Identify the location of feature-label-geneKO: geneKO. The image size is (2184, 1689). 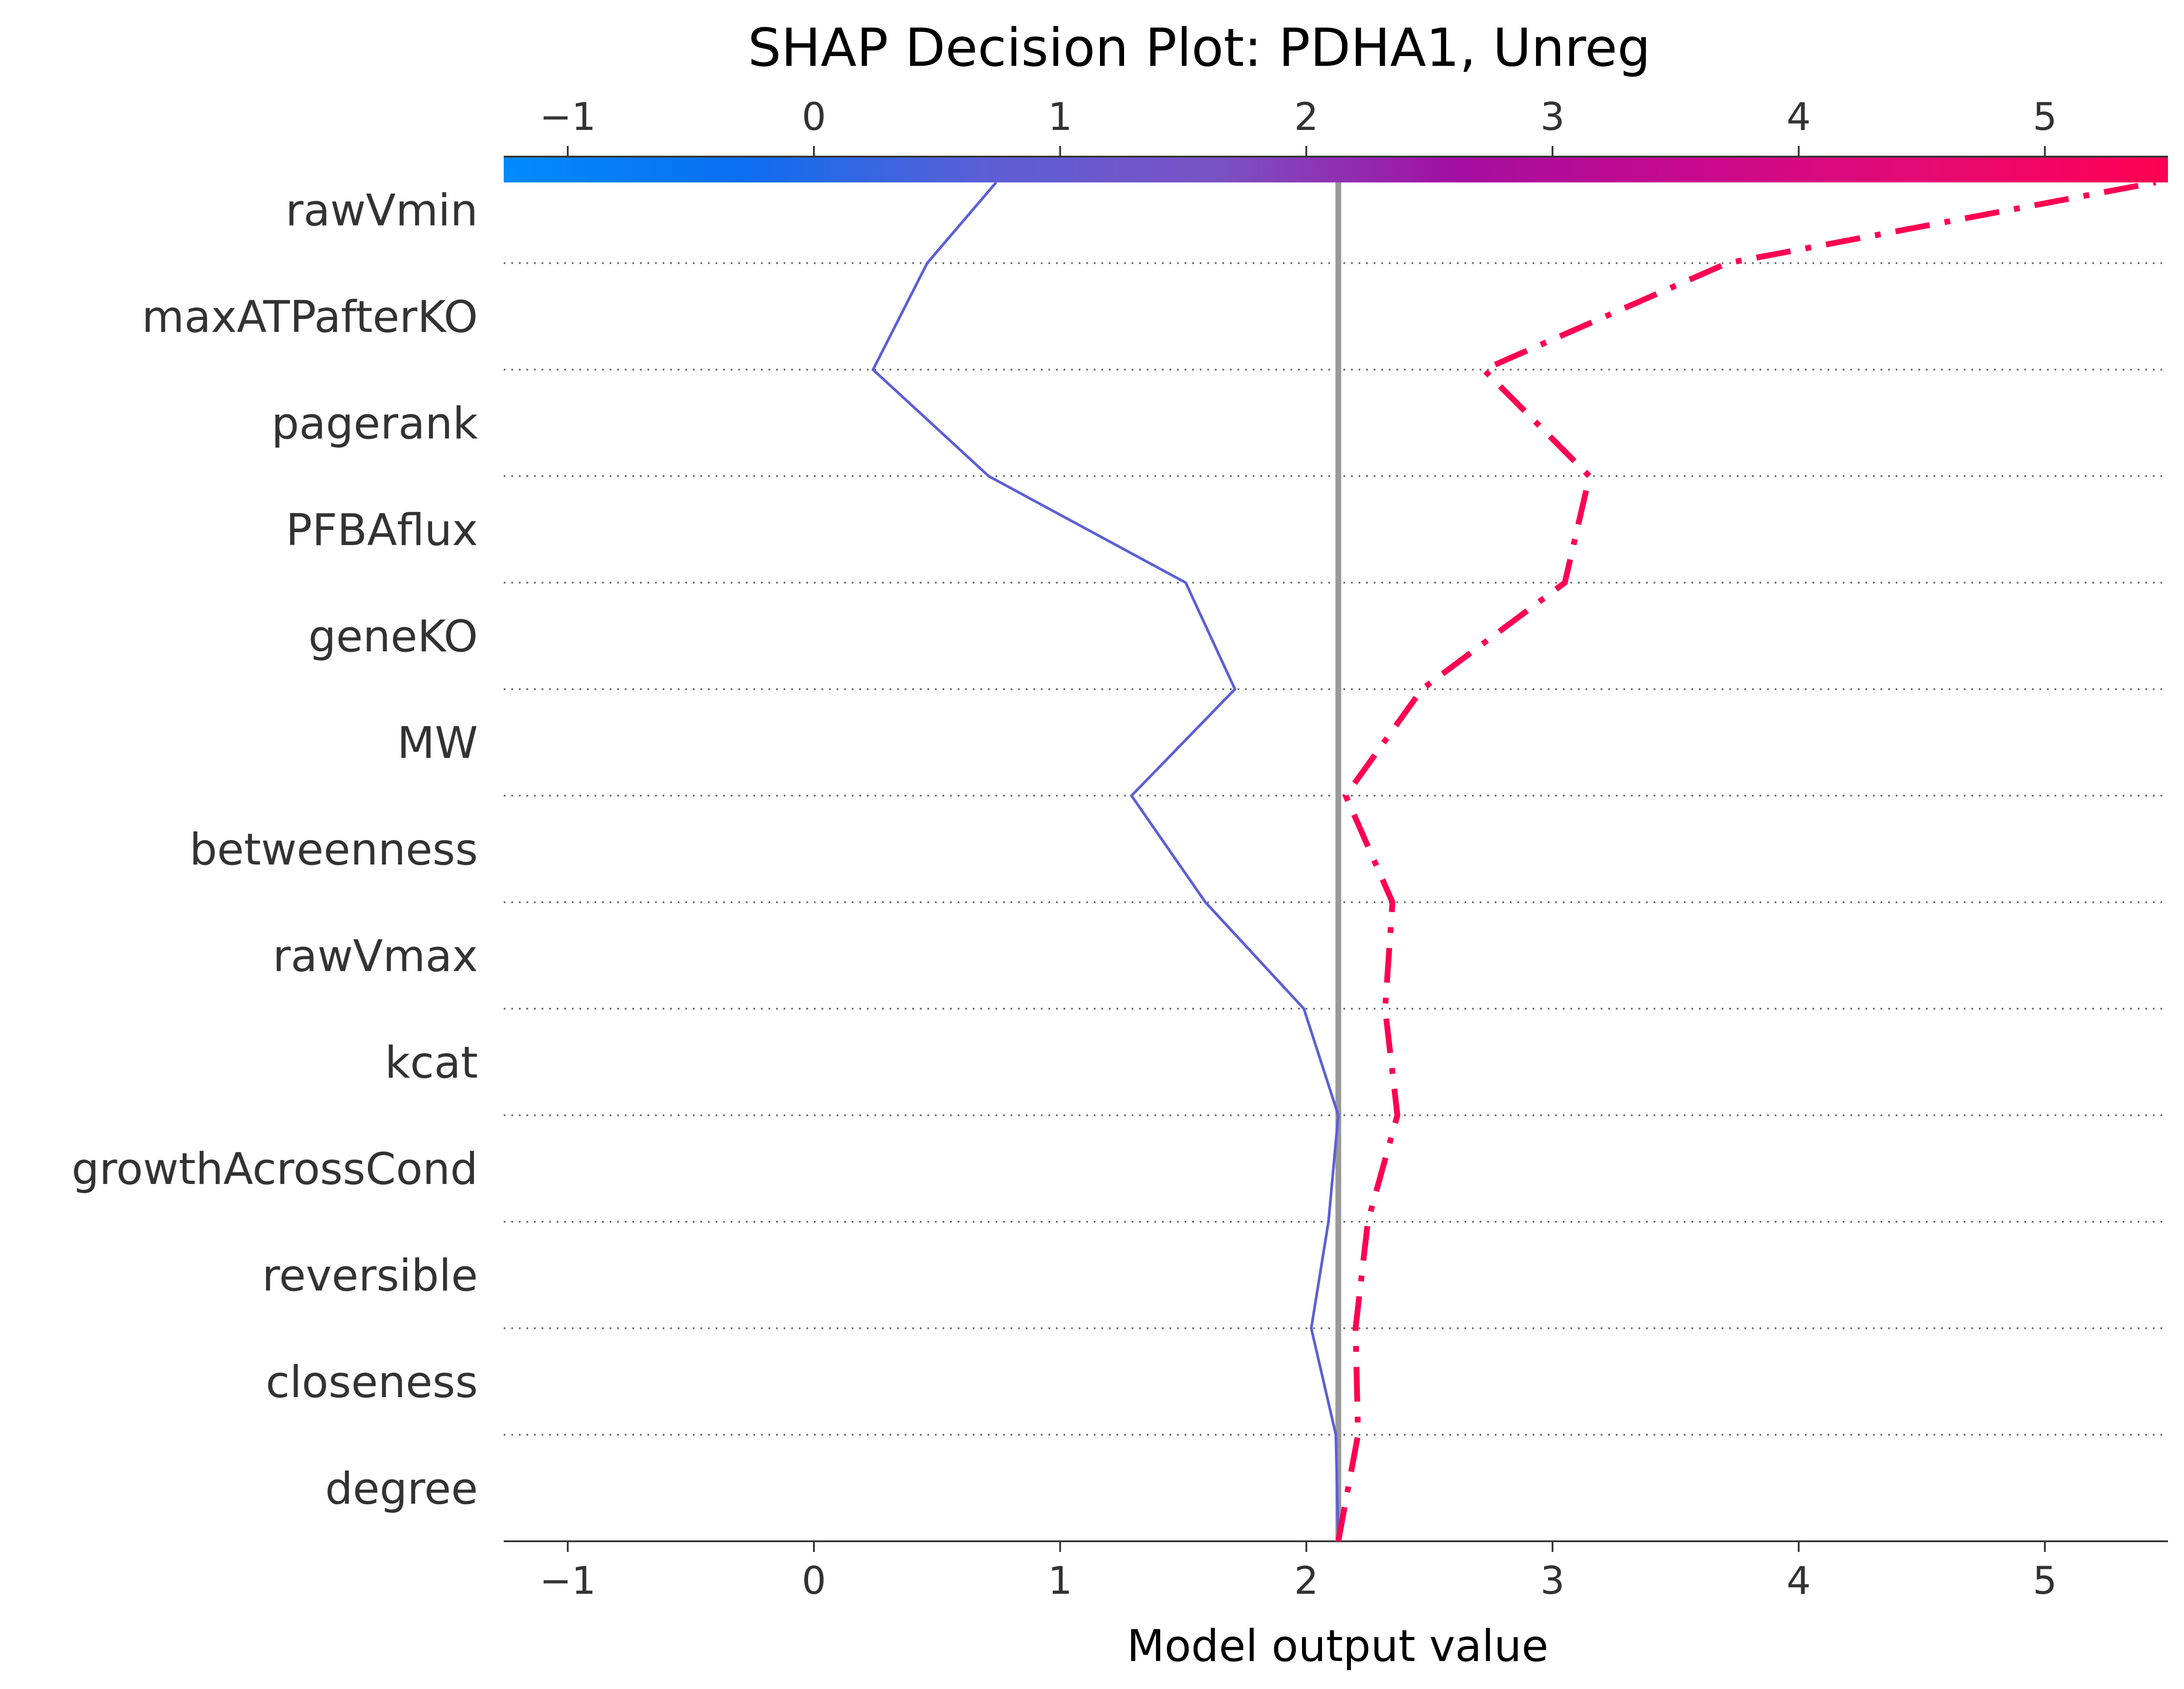
(393, 636).